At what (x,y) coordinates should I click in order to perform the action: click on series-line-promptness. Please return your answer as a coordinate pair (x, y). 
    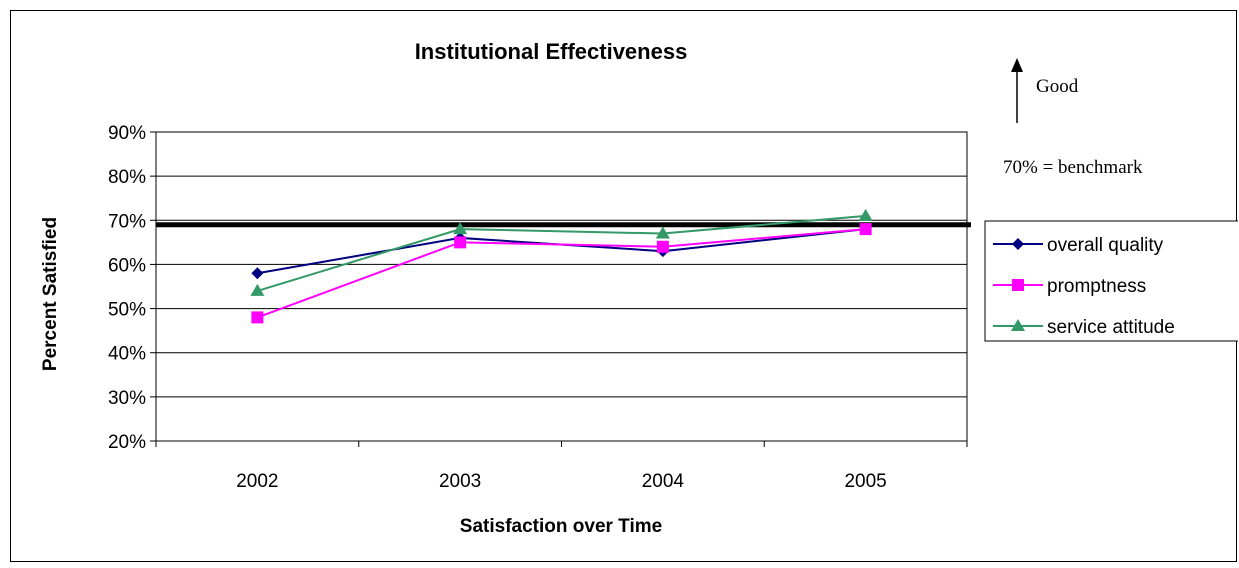
    Looking at the image, I should click on (561, 273).